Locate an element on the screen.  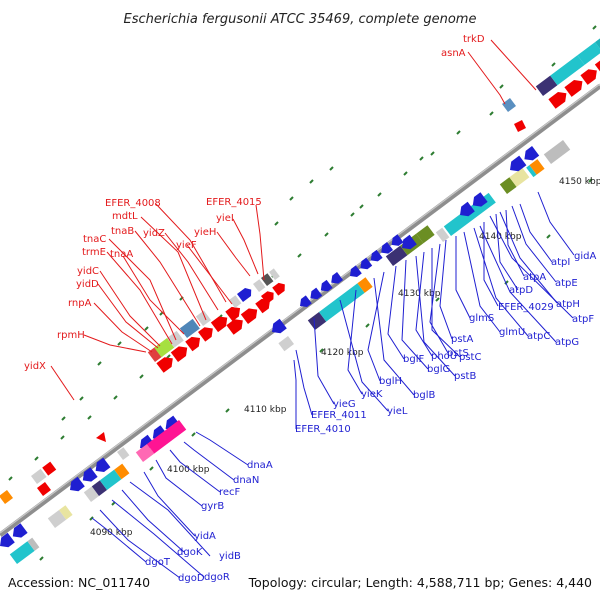
gene-label-bglB: bglB is located at coordinates (424, 395).